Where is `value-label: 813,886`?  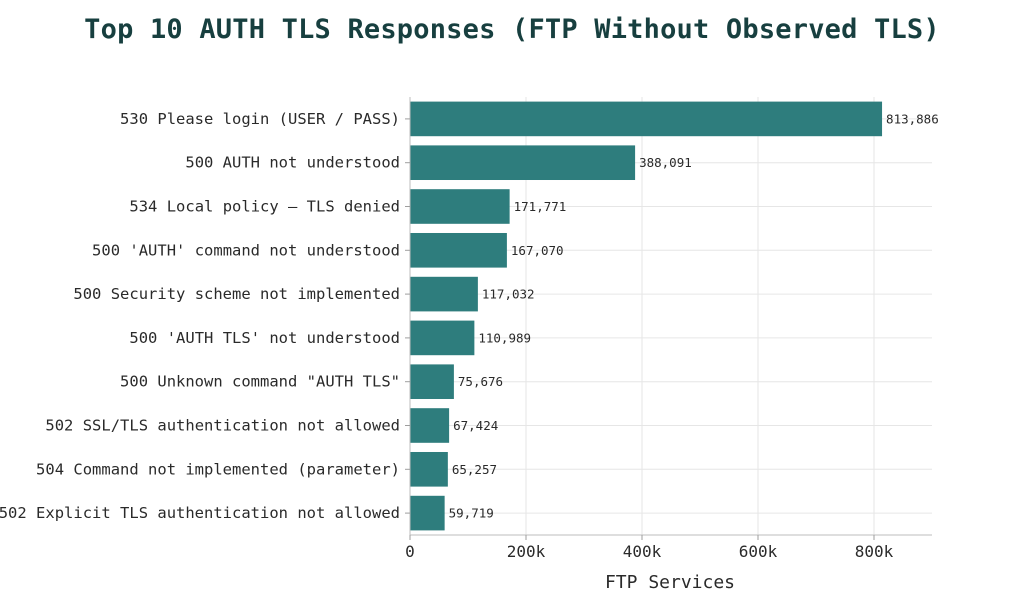 value-label: 813,886 is located at coordinates (912, 118).